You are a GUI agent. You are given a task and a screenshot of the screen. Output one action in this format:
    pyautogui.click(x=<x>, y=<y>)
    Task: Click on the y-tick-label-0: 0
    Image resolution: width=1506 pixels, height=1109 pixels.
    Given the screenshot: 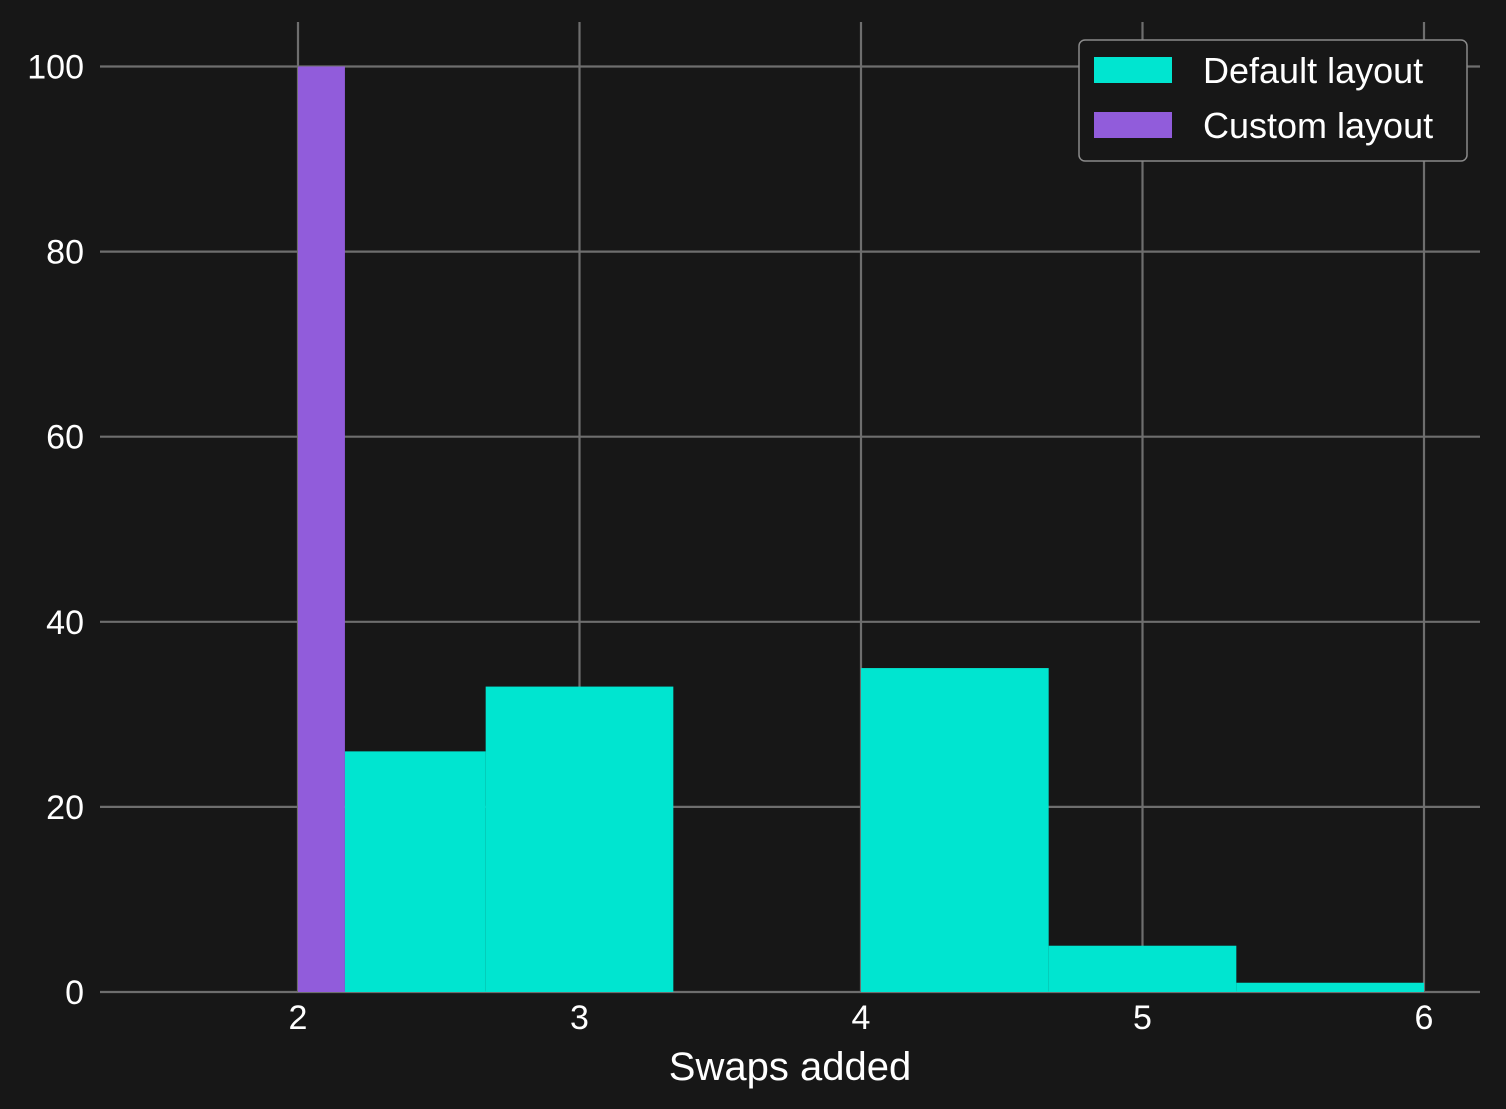 What is the action you would take?
    pyautogui.click(x=74, y=993)
    